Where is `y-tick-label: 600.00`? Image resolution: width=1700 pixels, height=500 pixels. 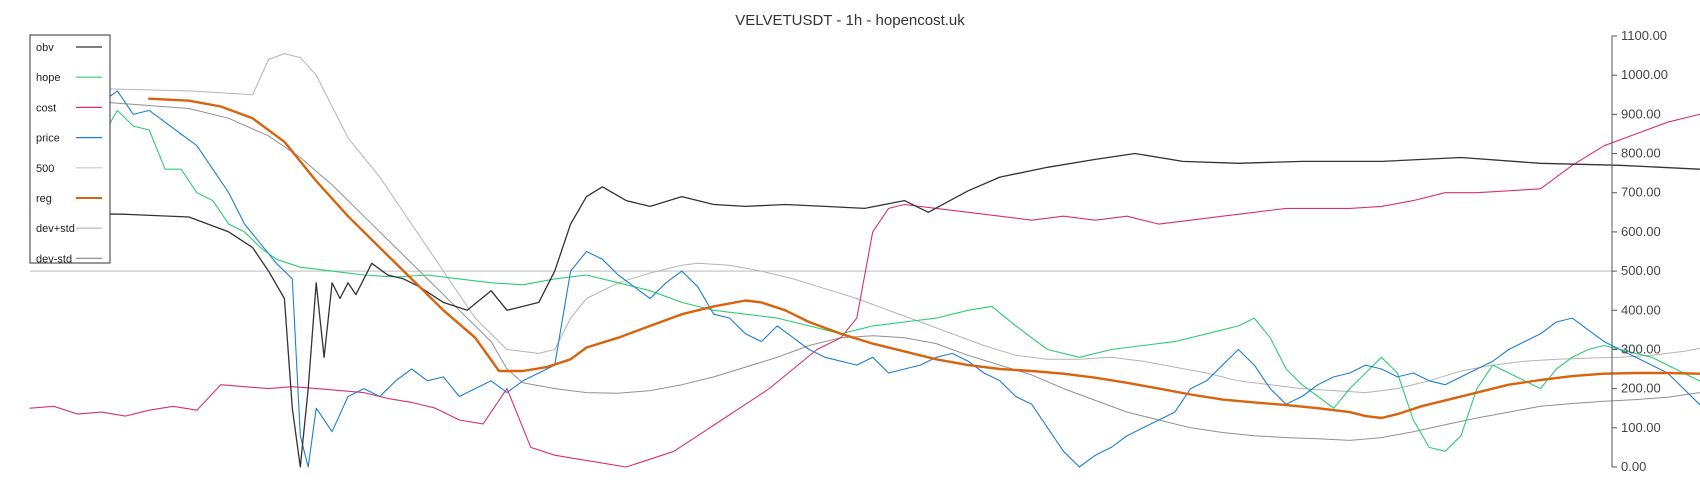 y-tick-label: 600.00 is located at coordinates (1641, 231).